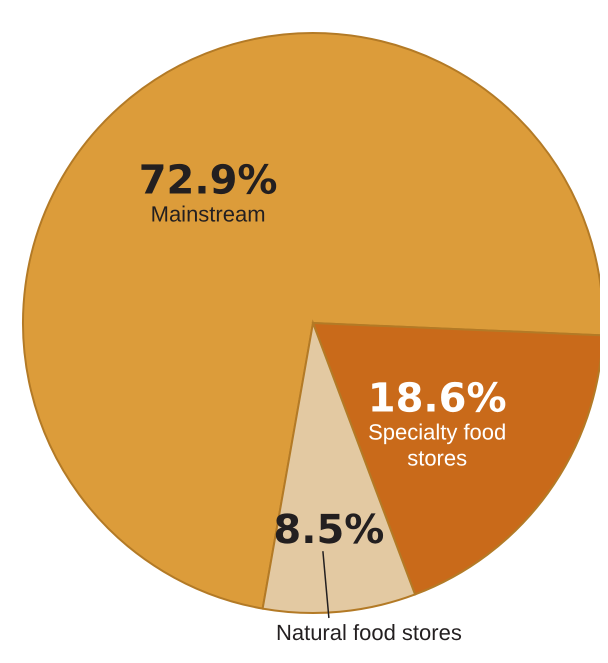 Image resolution: width=608 pixels, height=663 pixels. I want to click on slice-label: Mainstream, so click(208, 214).